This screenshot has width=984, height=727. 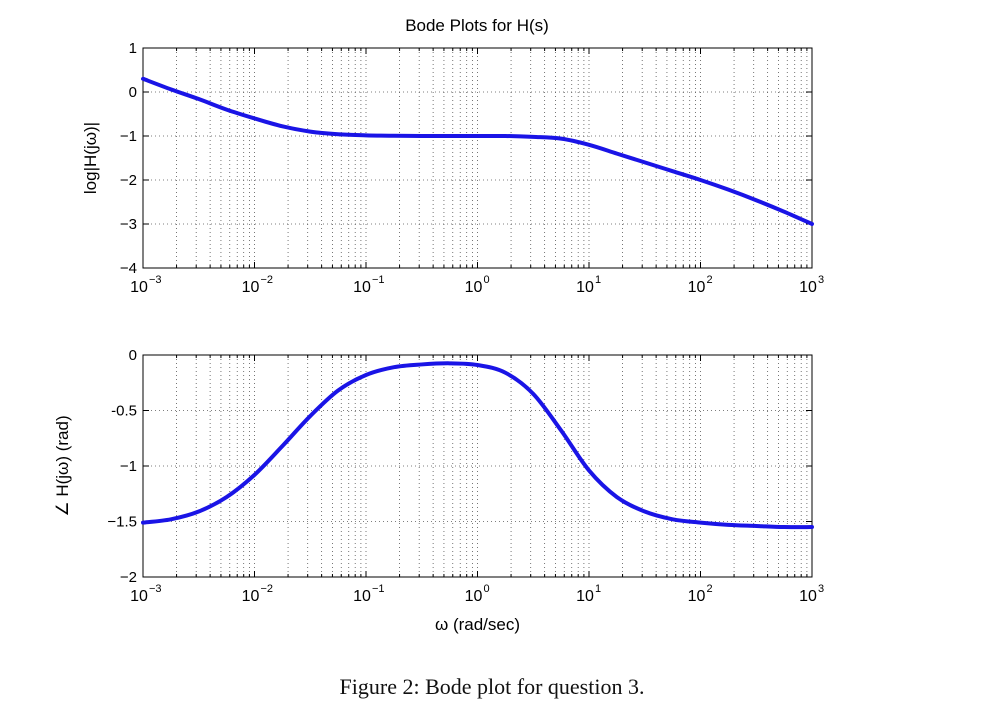 I want to click on phase-xtick-exponent: −3, so click(x=155, y=589).